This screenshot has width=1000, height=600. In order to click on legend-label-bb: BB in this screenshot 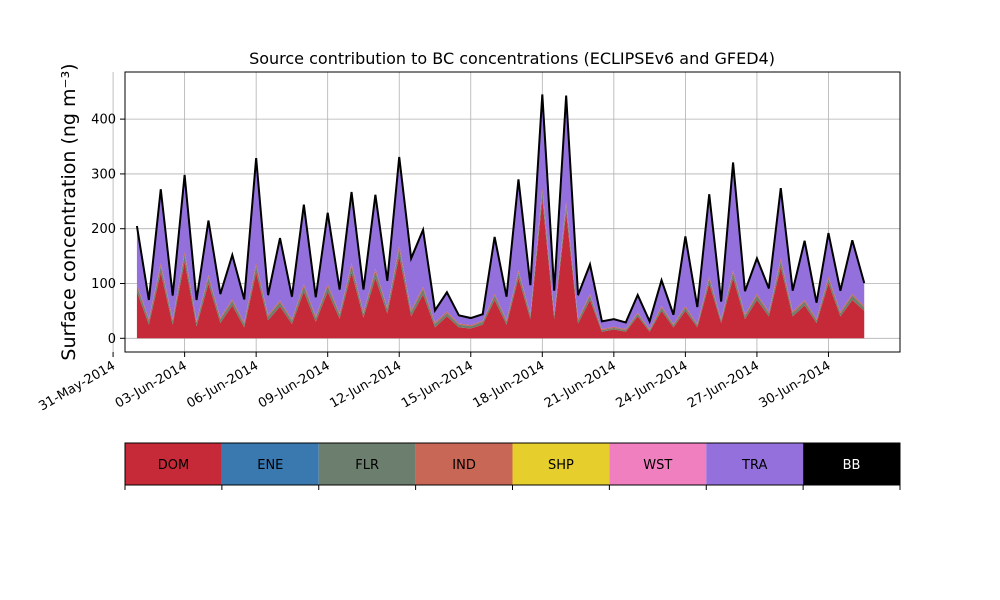, I will do `click(852, 465)`.